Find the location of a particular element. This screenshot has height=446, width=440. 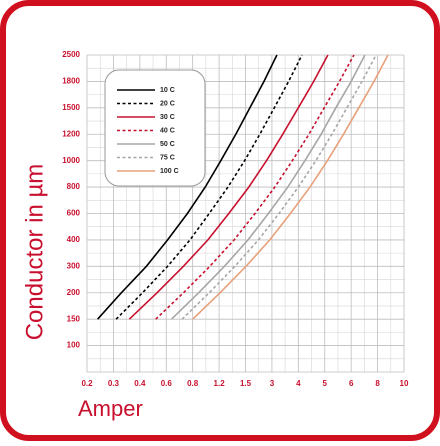

x-tick-label: 5 is located at coordinates (325, 383).